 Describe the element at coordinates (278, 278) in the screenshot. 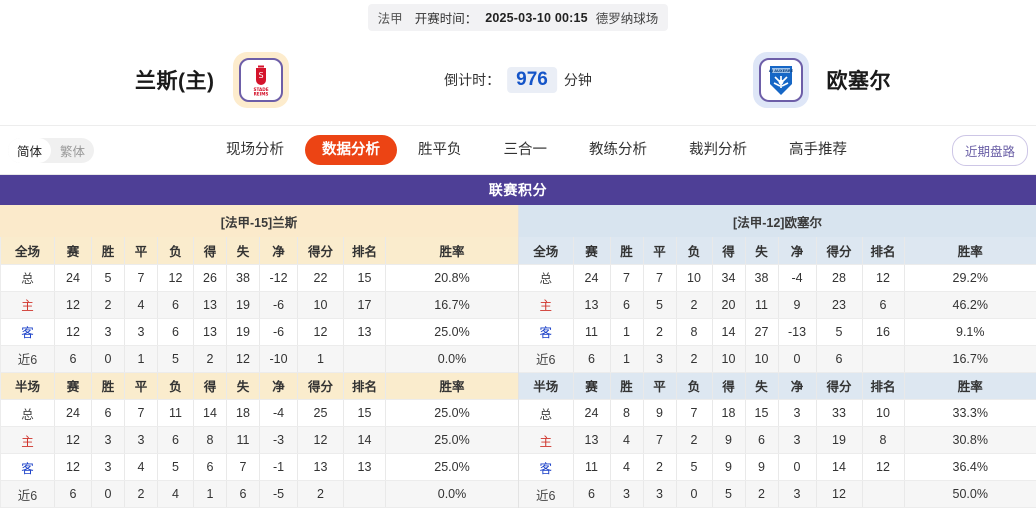

I see `table-cell: -12` at that location.